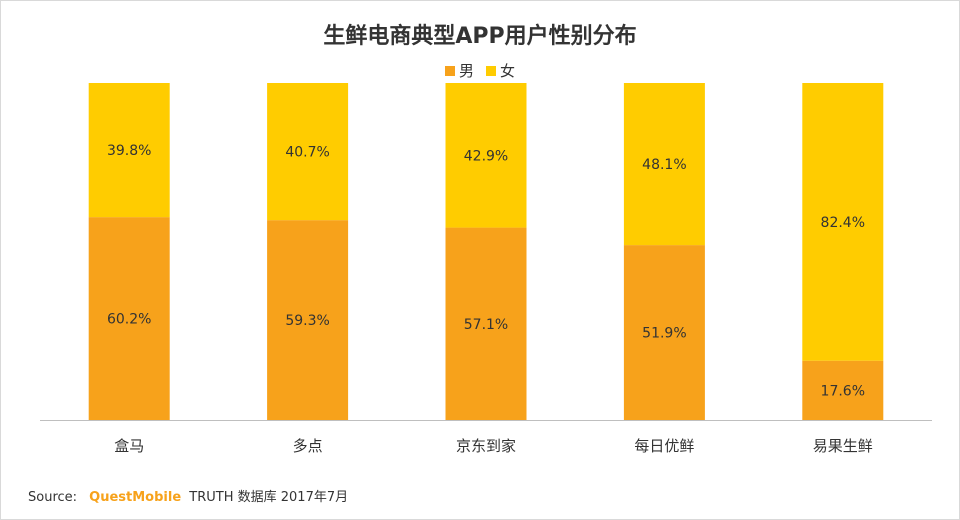  What do you see at coordinates (664, 446) in the screenshot?
I see `x-tick-label-3: 每日优鲜` at bounding box center [664, 446].